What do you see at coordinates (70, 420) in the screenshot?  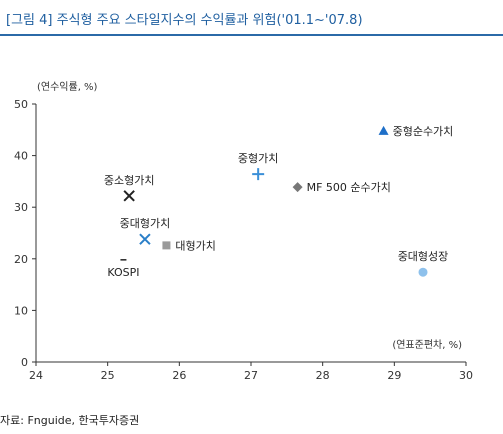 I see `figure-source: 자료: Fnguide, 한국투자증권` at bounding box center [70, 420].